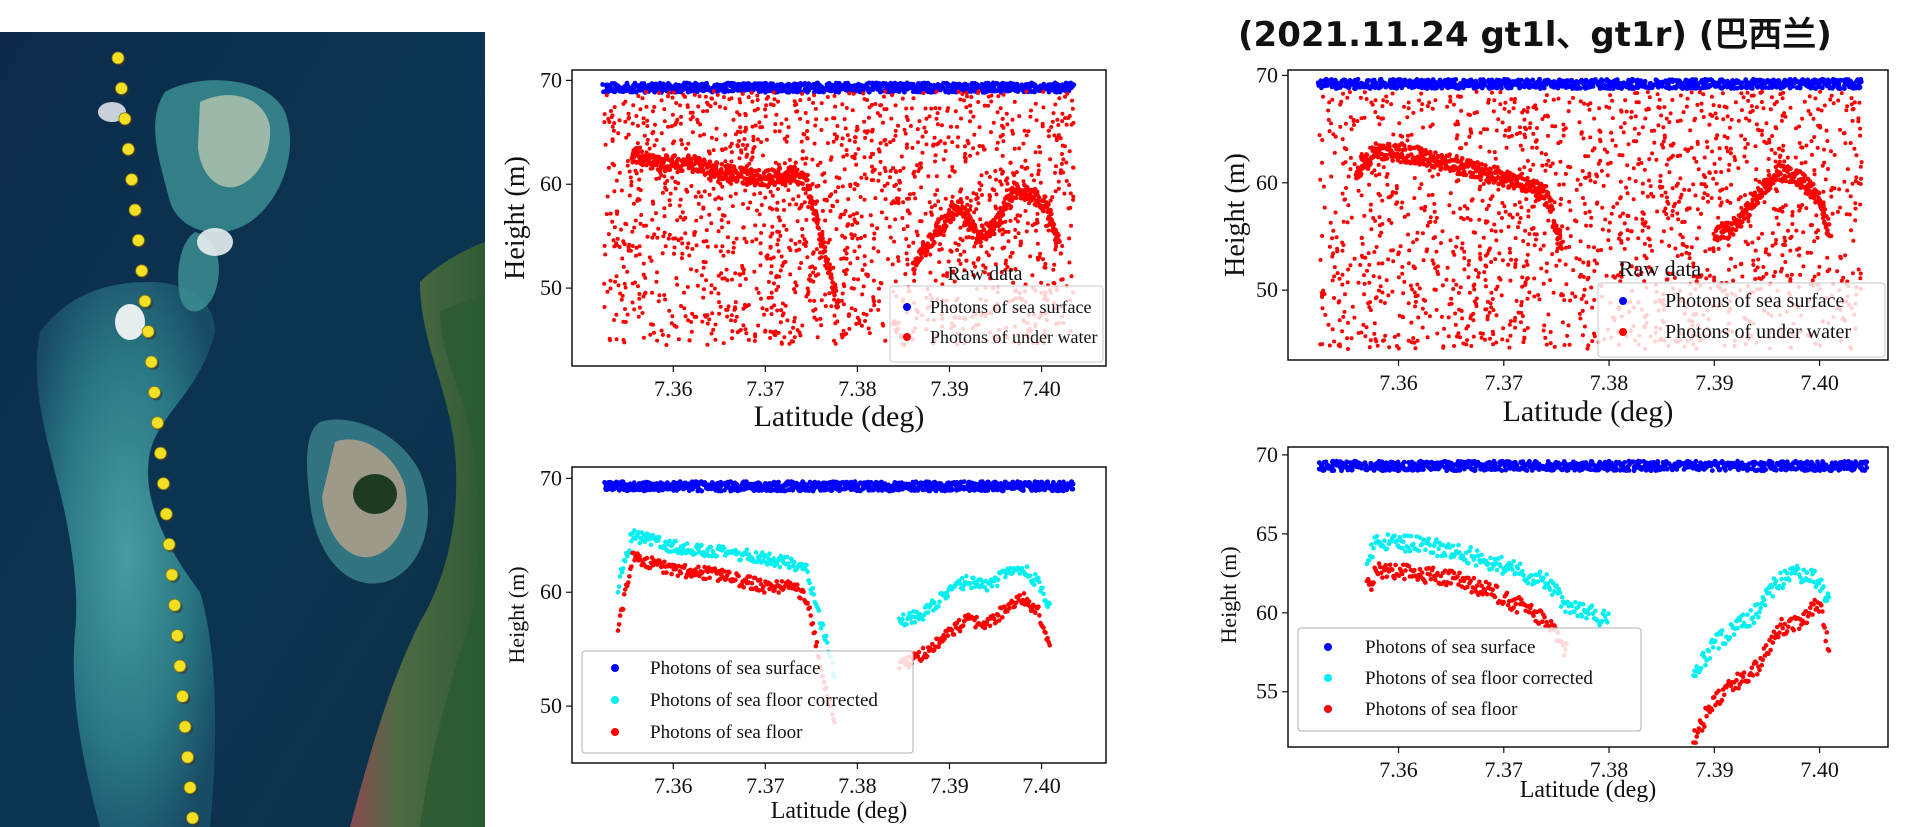  Describe the element at coordinates (1438, 86) in the screenshot. I see `sea-surface-point` at that location.